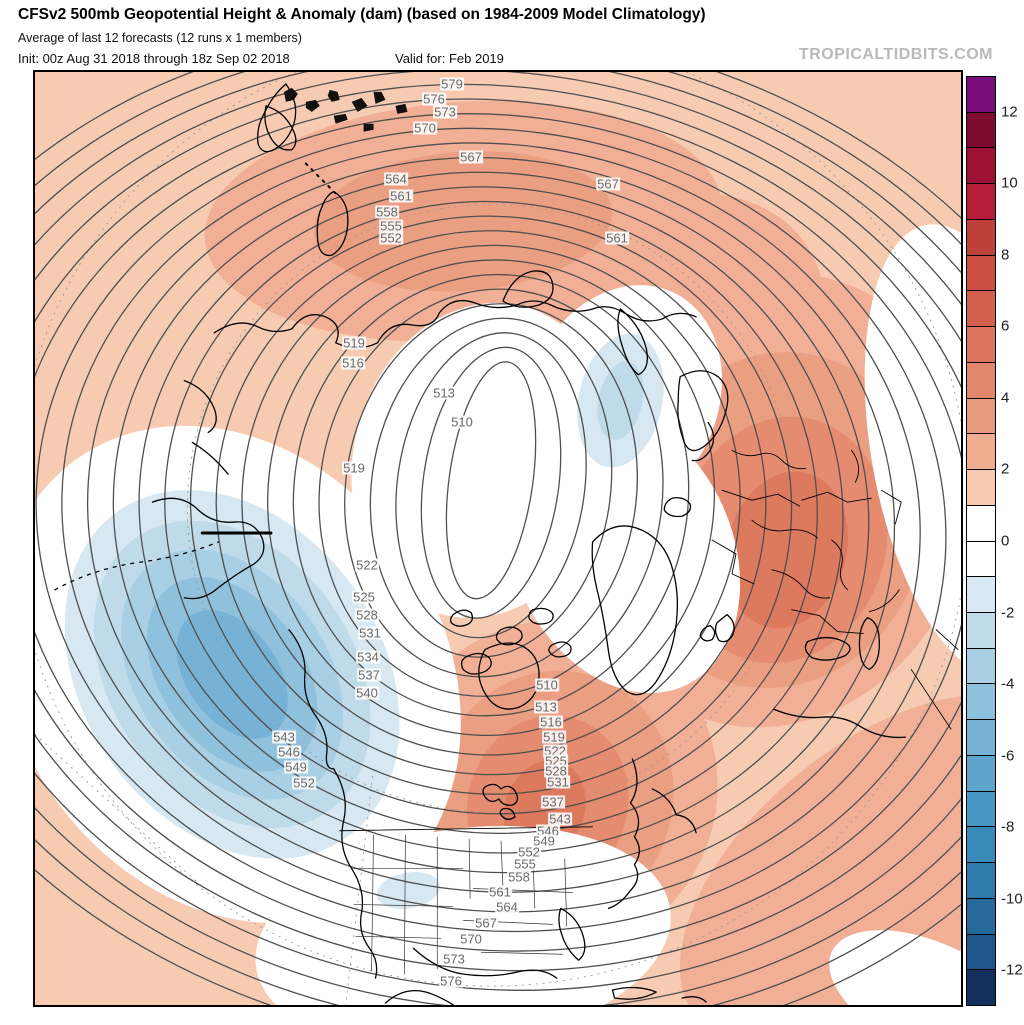 The height and width of the screenshot is (1025, 1024). What do you see at coordinates (462, 904) in the screenshot?
I see `state-borders` at bounding box center [462, 904].